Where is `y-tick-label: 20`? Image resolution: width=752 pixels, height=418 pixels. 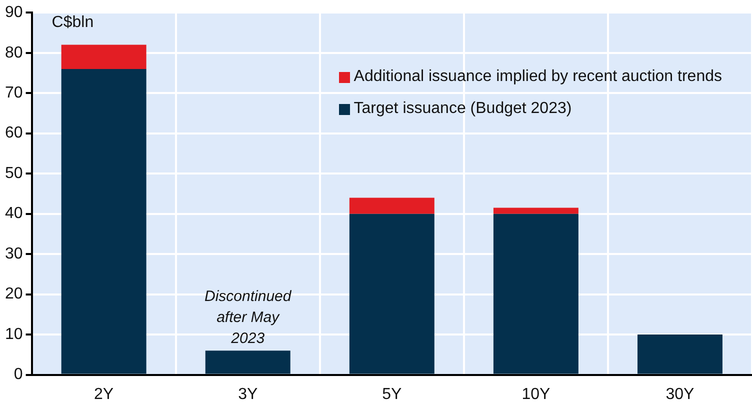
y-tick-label: 20 is located at coordinates (14, 294).